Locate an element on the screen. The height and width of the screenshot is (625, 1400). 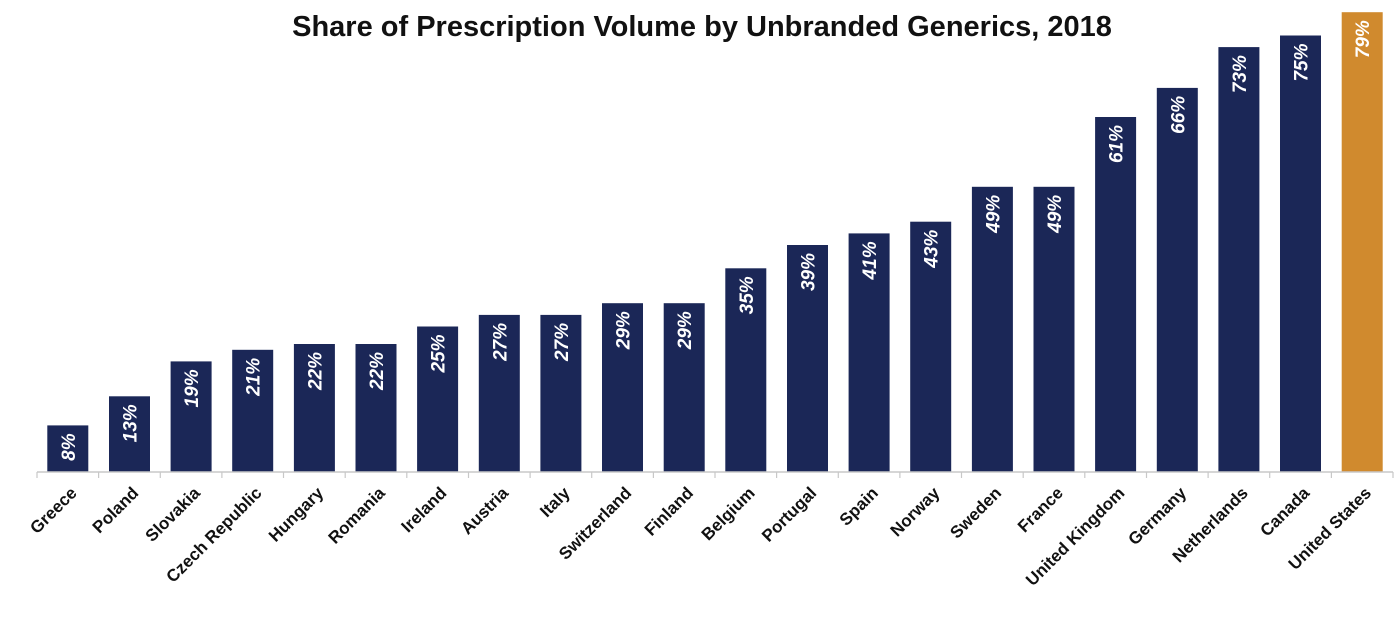
category-label-slovakia: Slovakia is located at coordinates (173, 514).